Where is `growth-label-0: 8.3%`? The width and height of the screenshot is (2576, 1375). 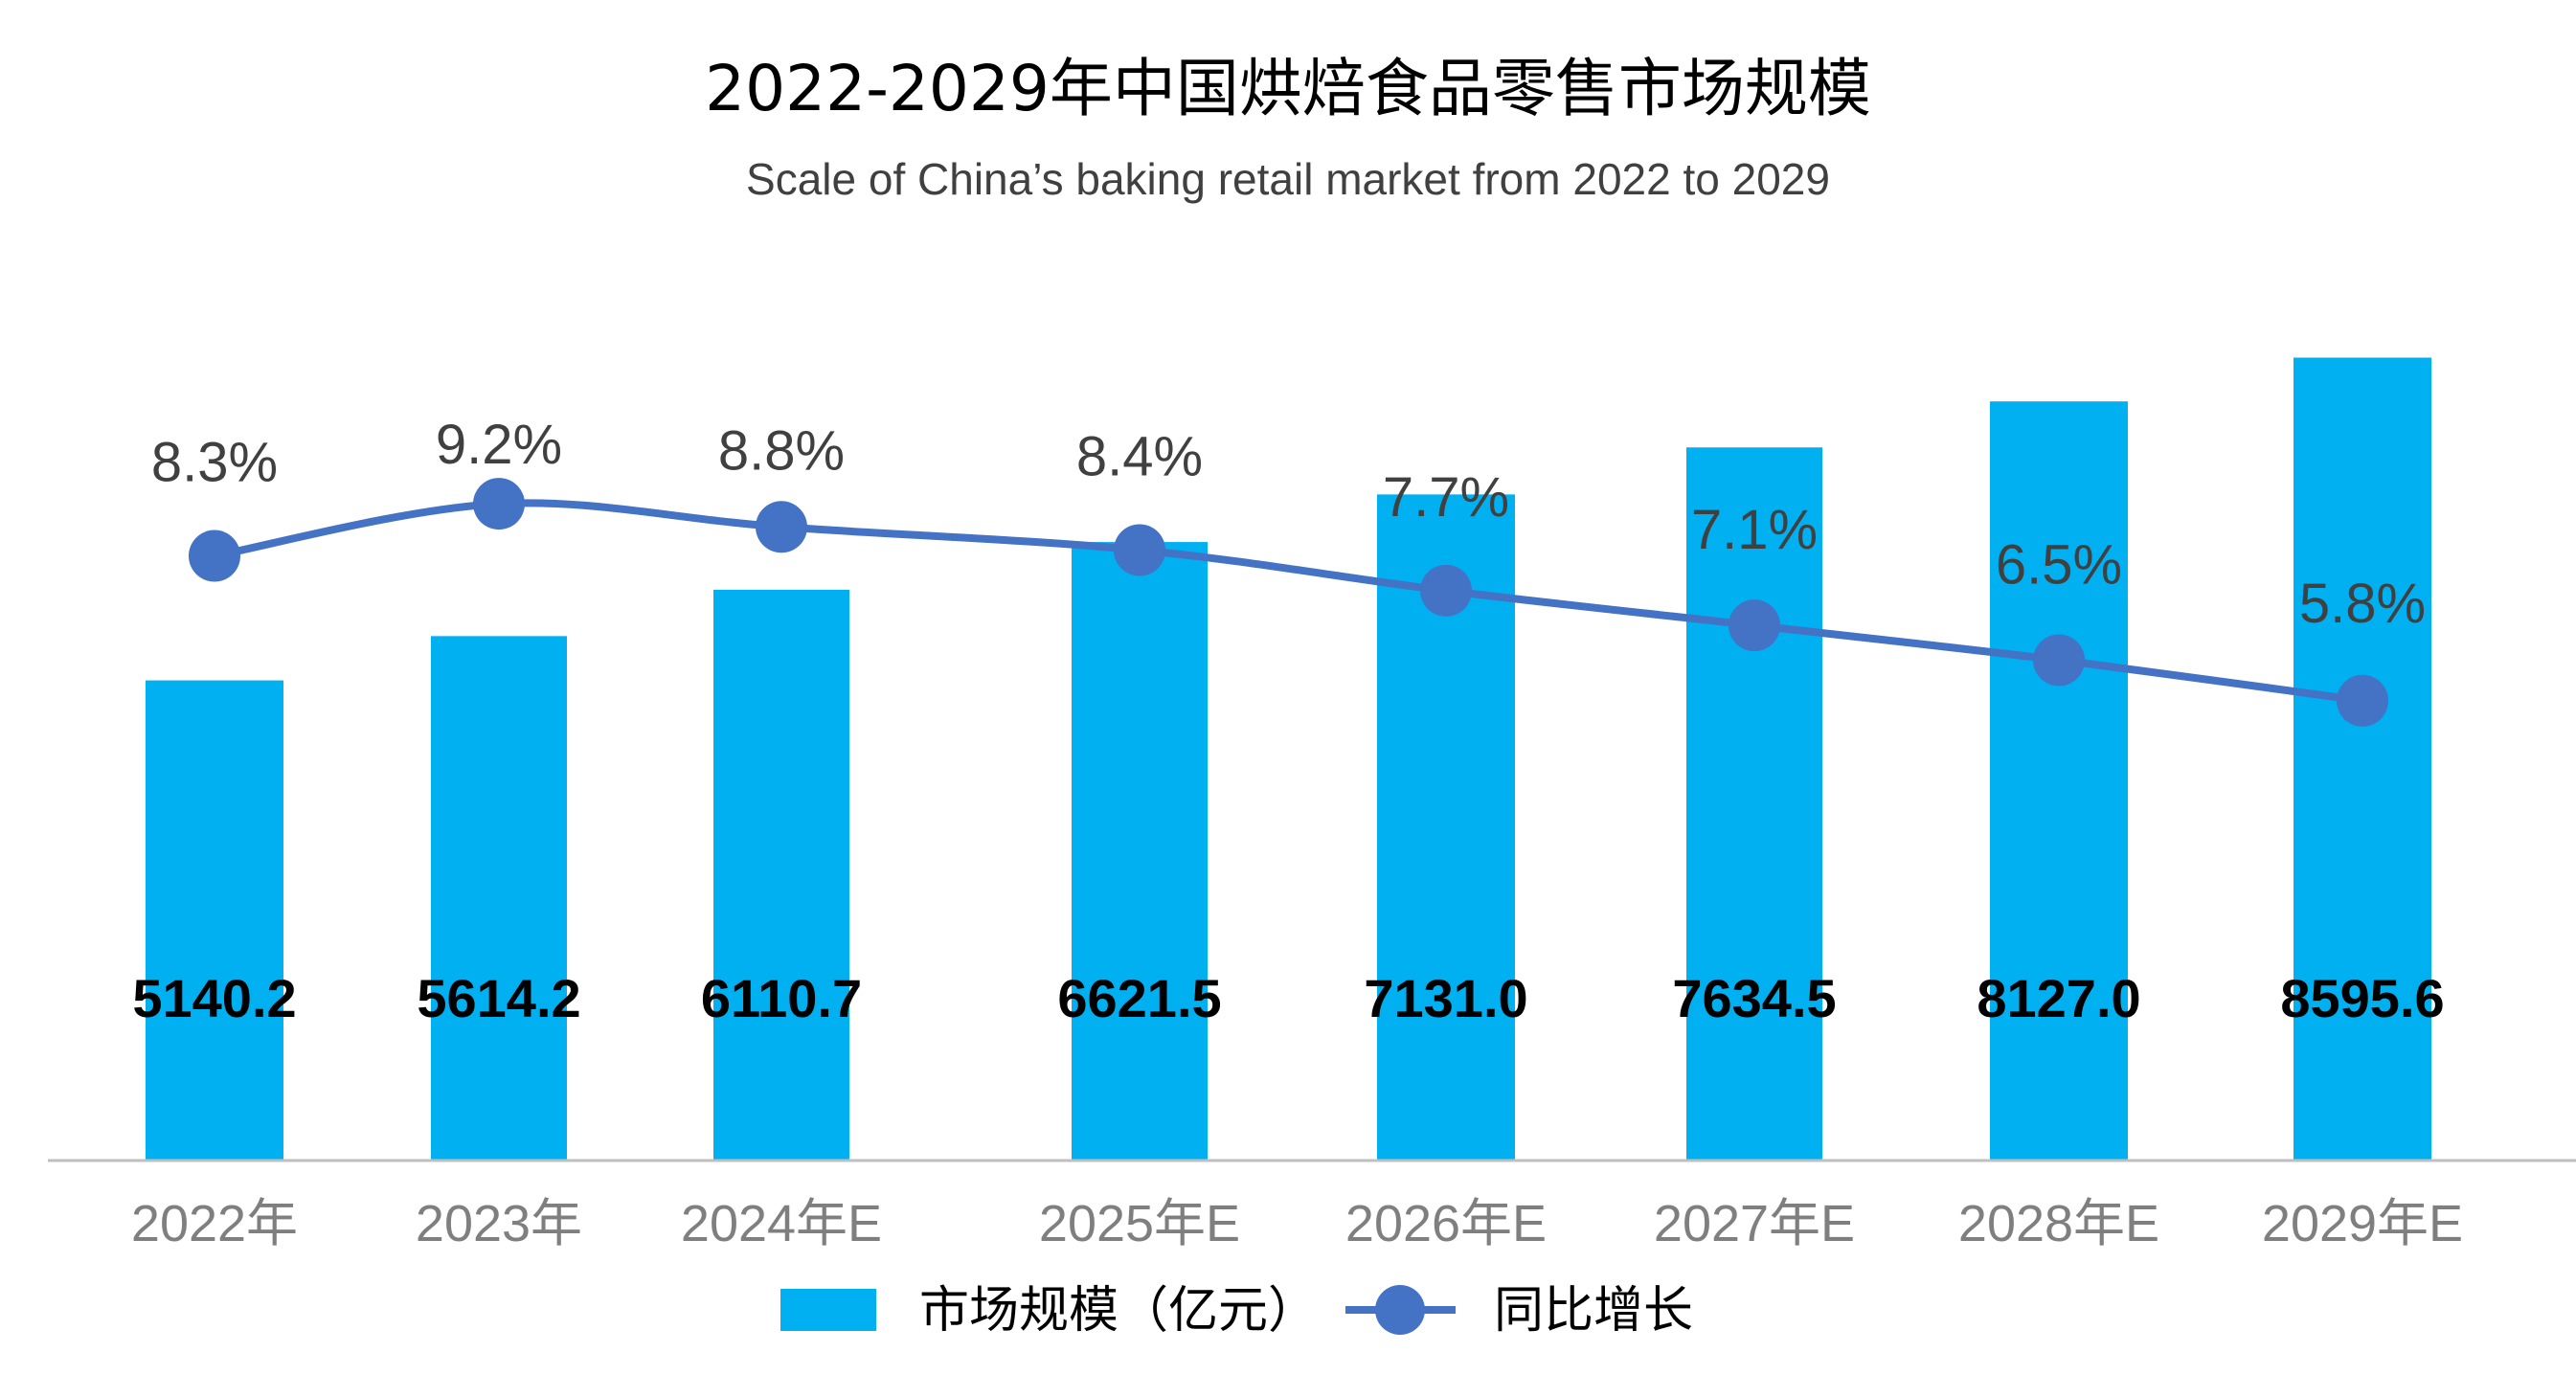 growth-label-0: 8.3% is located at coordinates (214, 463).